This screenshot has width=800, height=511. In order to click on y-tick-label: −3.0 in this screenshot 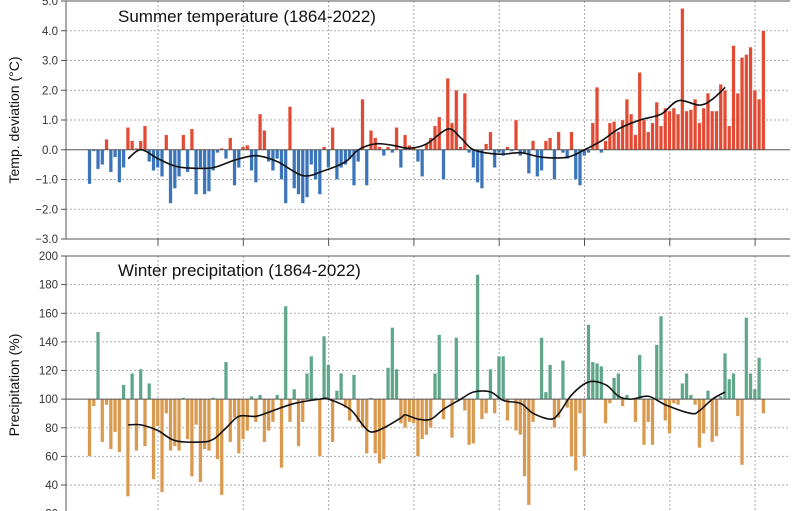, I will do `click(46, 240)`.